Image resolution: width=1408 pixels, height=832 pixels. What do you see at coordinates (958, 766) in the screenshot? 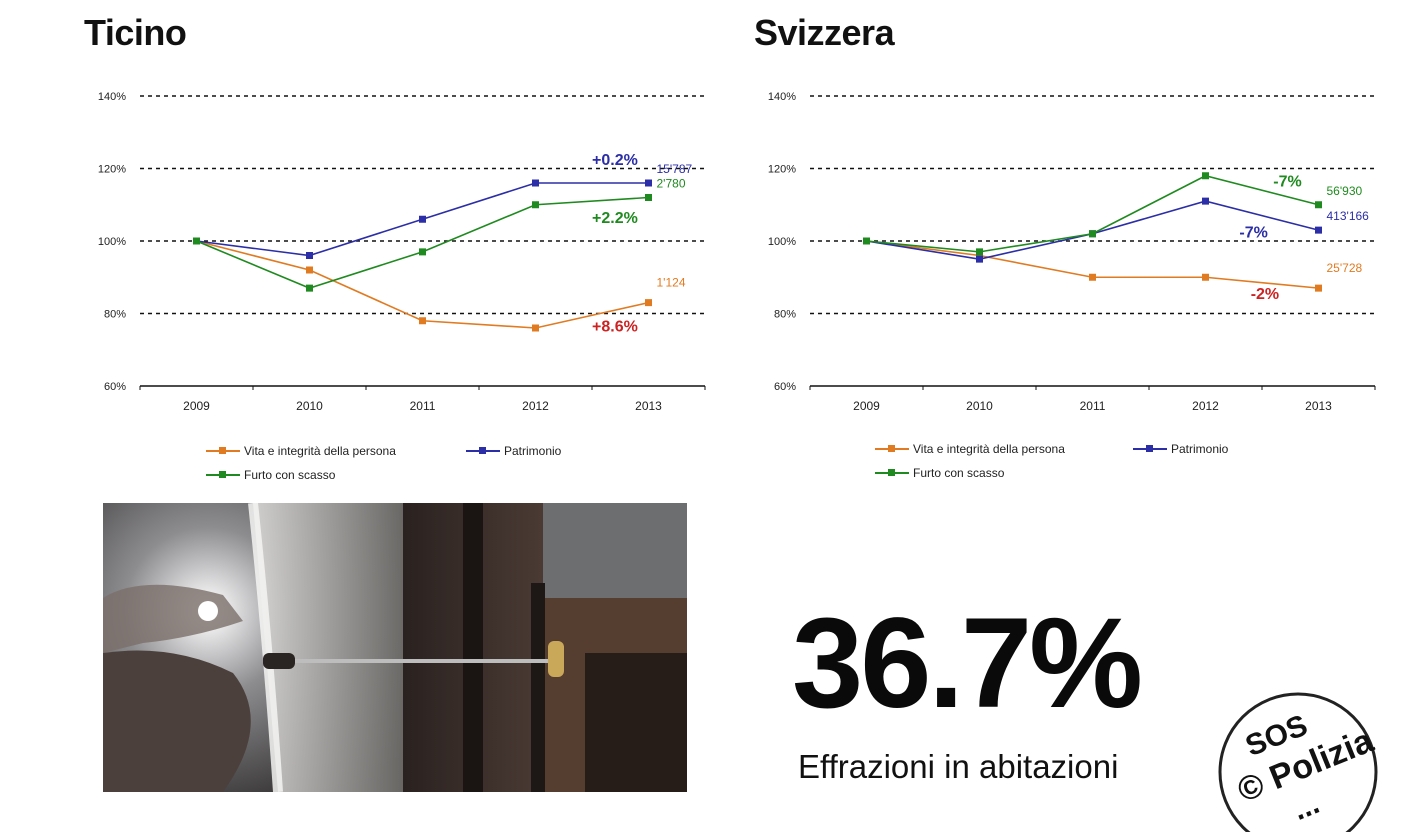
I see `burglary-caption: Effrazioni in abitazioni` at bounding box center [958, 766].